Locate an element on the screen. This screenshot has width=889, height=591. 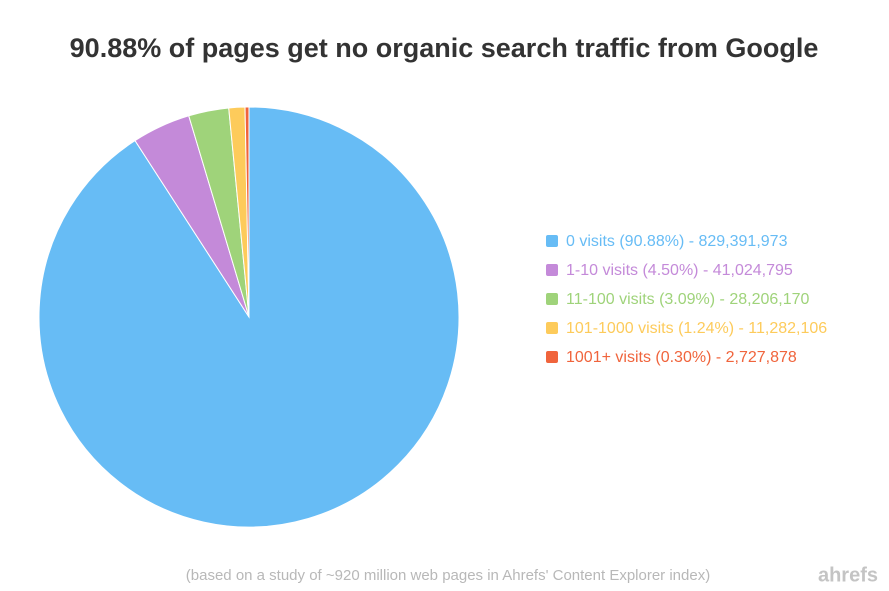
brand-logo: ahrefs is located at coordinates (848, 575).